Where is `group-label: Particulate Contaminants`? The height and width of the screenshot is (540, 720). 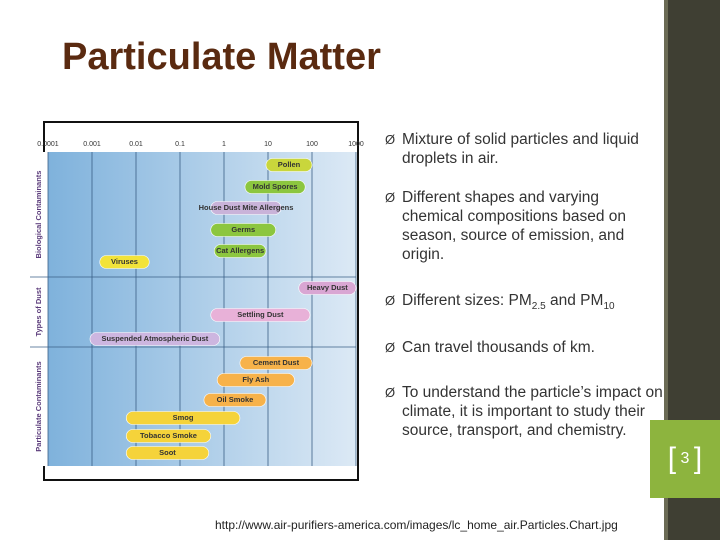 group-label: Particulate Contaminants is located at coordinates (38, 406).